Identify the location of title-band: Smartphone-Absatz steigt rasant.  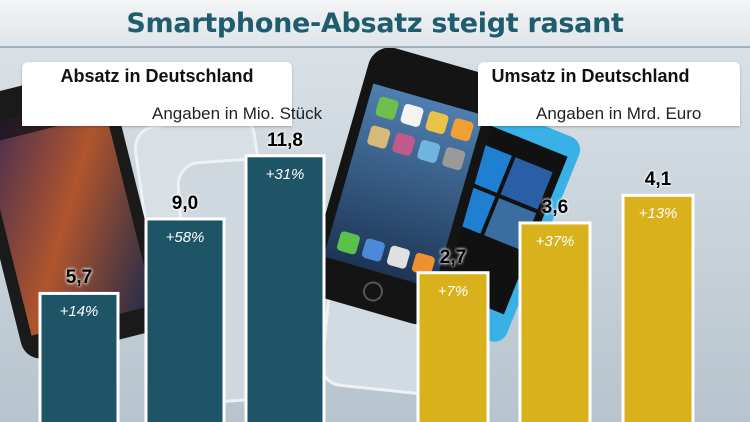
(375, 24).